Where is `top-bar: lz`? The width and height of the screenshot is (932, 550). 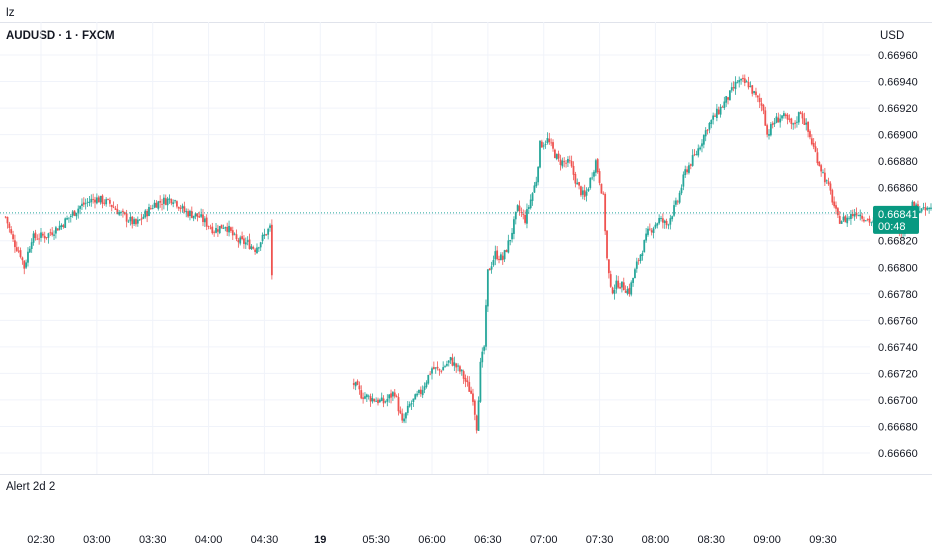
top-bar: lz is located at coordinates (466, 11).